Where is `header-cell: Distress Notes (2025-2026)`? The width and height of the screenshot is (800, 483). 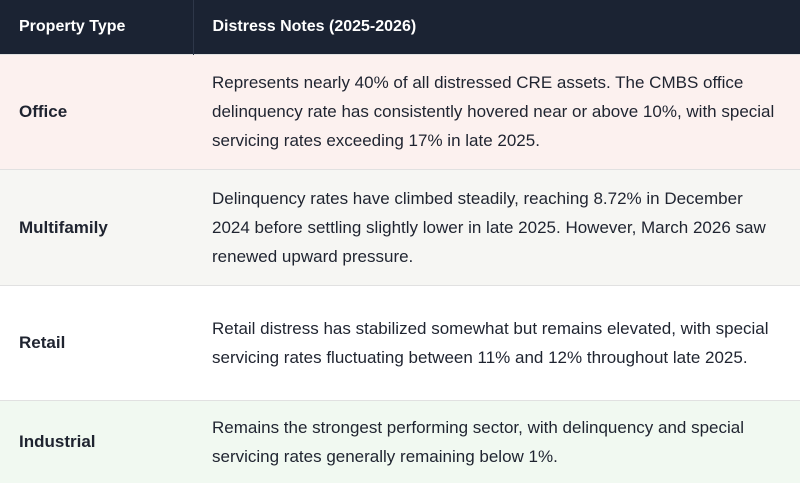
header-cell: Distress Notes (2025-2026) is located at coordinates (496, 27).